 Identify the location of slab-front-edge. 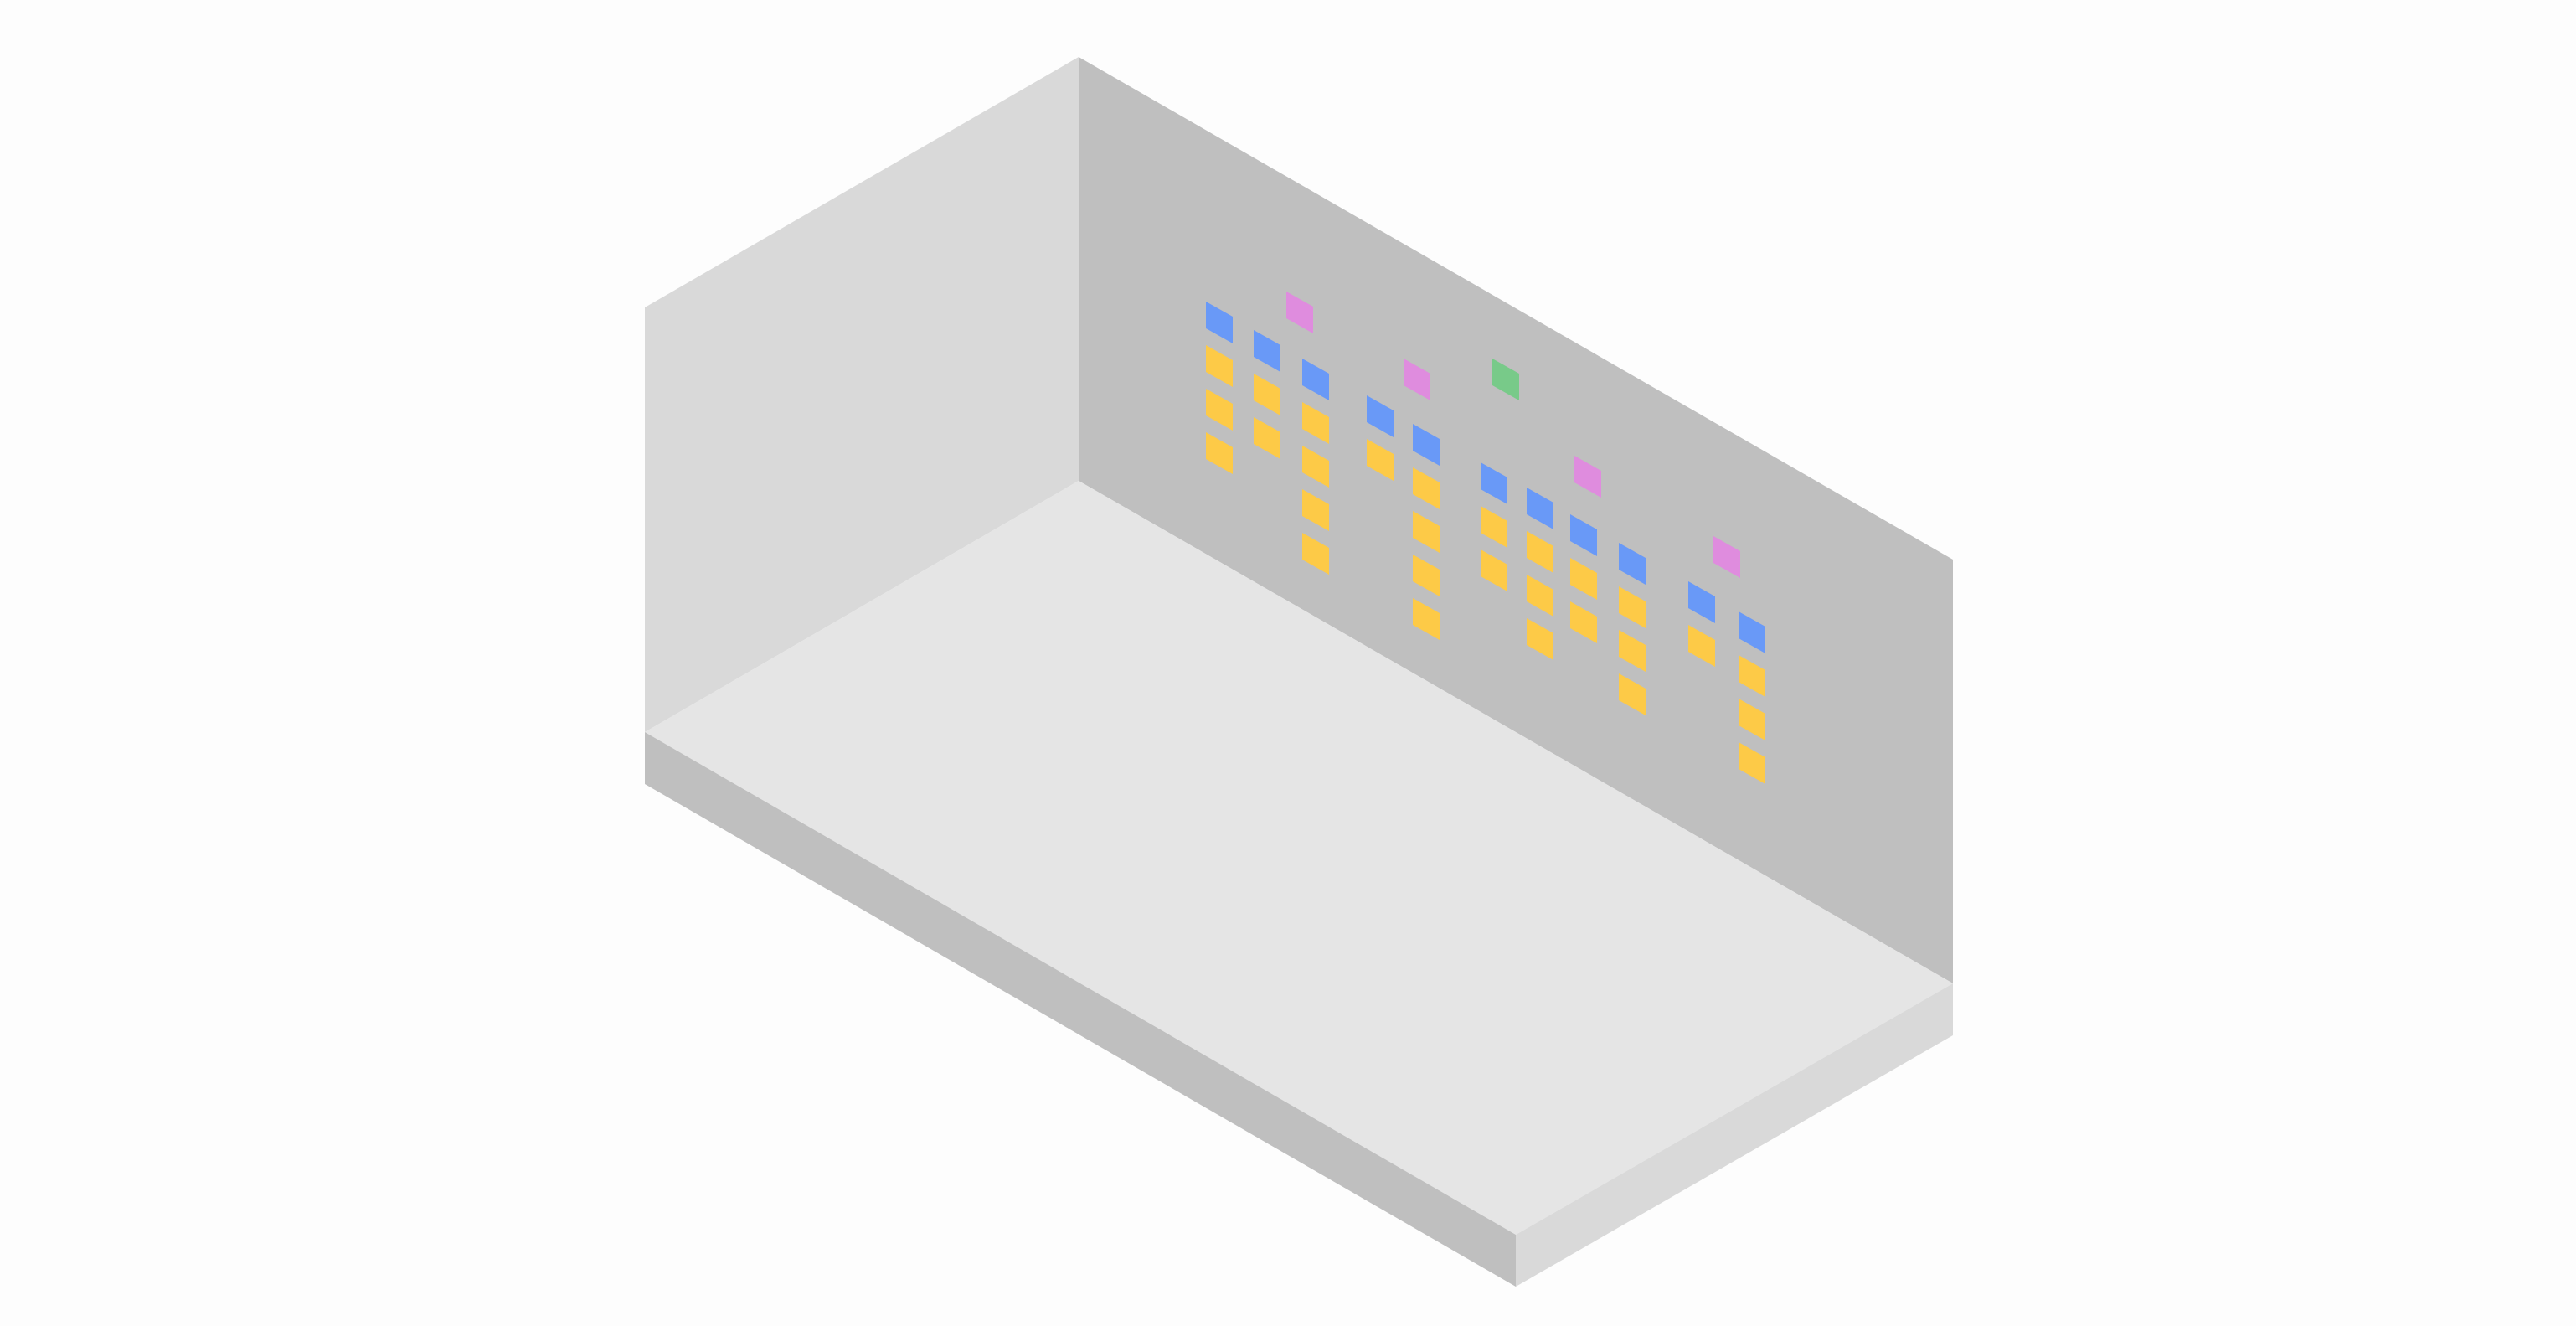
(1080, 1009).